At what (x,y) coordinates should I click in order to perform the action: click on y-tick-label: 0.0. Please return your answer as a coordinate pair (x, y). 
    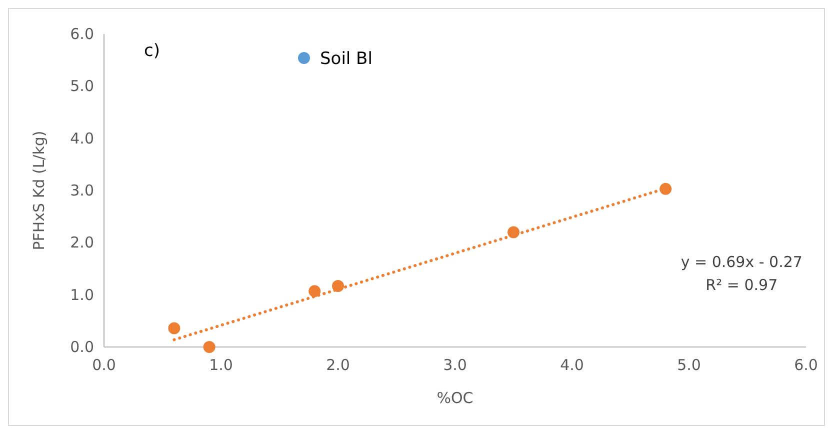
    Looking at the image, I should click on (82, 347).